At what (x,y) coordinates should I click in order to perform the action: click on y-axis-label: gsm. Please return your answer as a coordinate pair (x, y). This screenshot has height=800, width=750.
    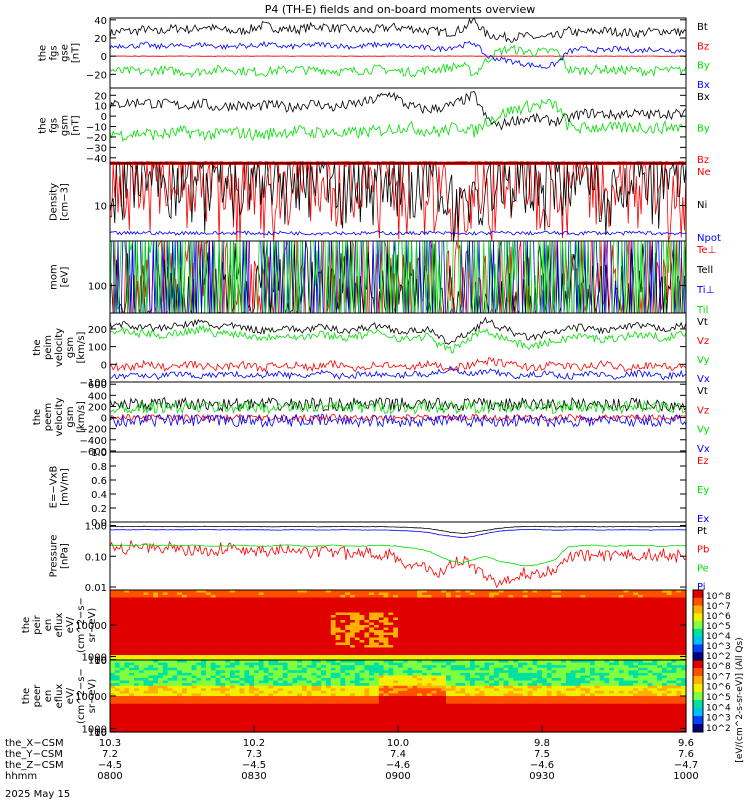
    Looking at the image, I should click on (70, 347).